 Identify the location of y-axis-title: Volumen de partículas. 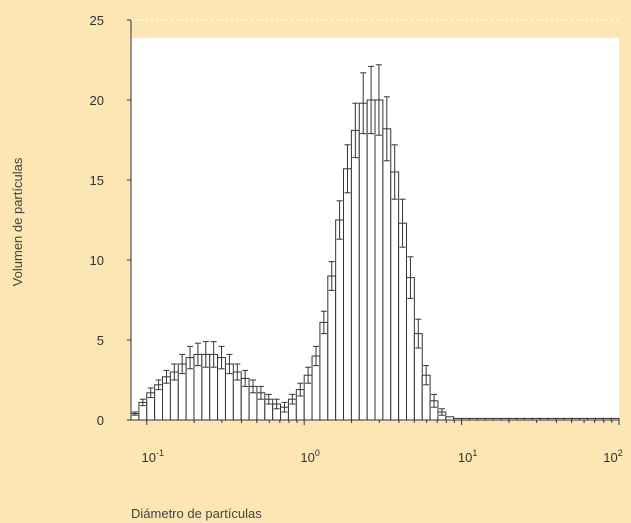
(17, 221).